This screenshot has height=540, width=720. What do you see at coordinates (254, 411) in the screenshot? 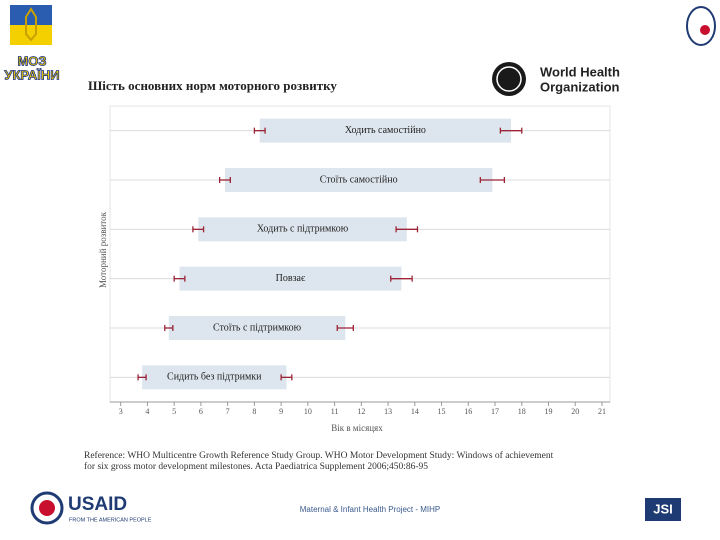
I see `x-tick-label: 8` at bounding box center [254, 411].